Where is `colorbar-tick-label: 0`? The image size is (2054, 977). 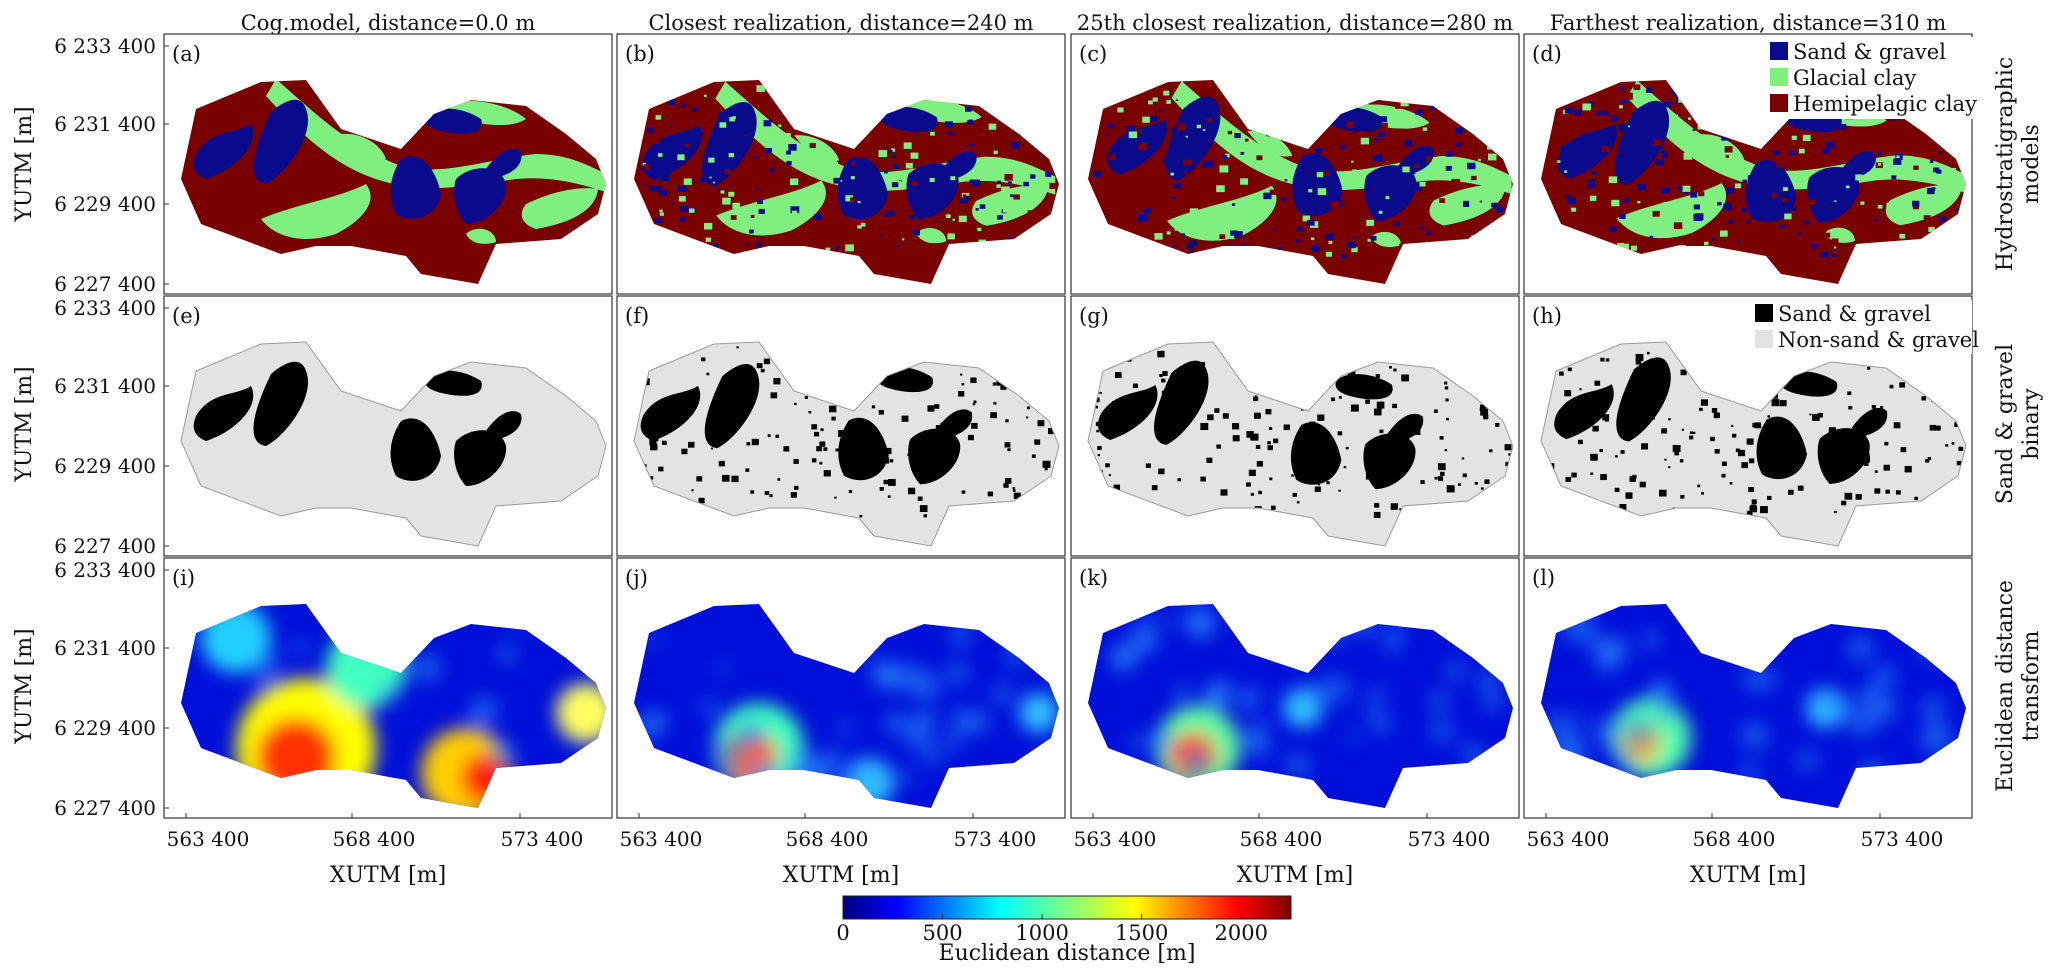 colorbar-tick-label: 0 is located at coordinates (842, 933).